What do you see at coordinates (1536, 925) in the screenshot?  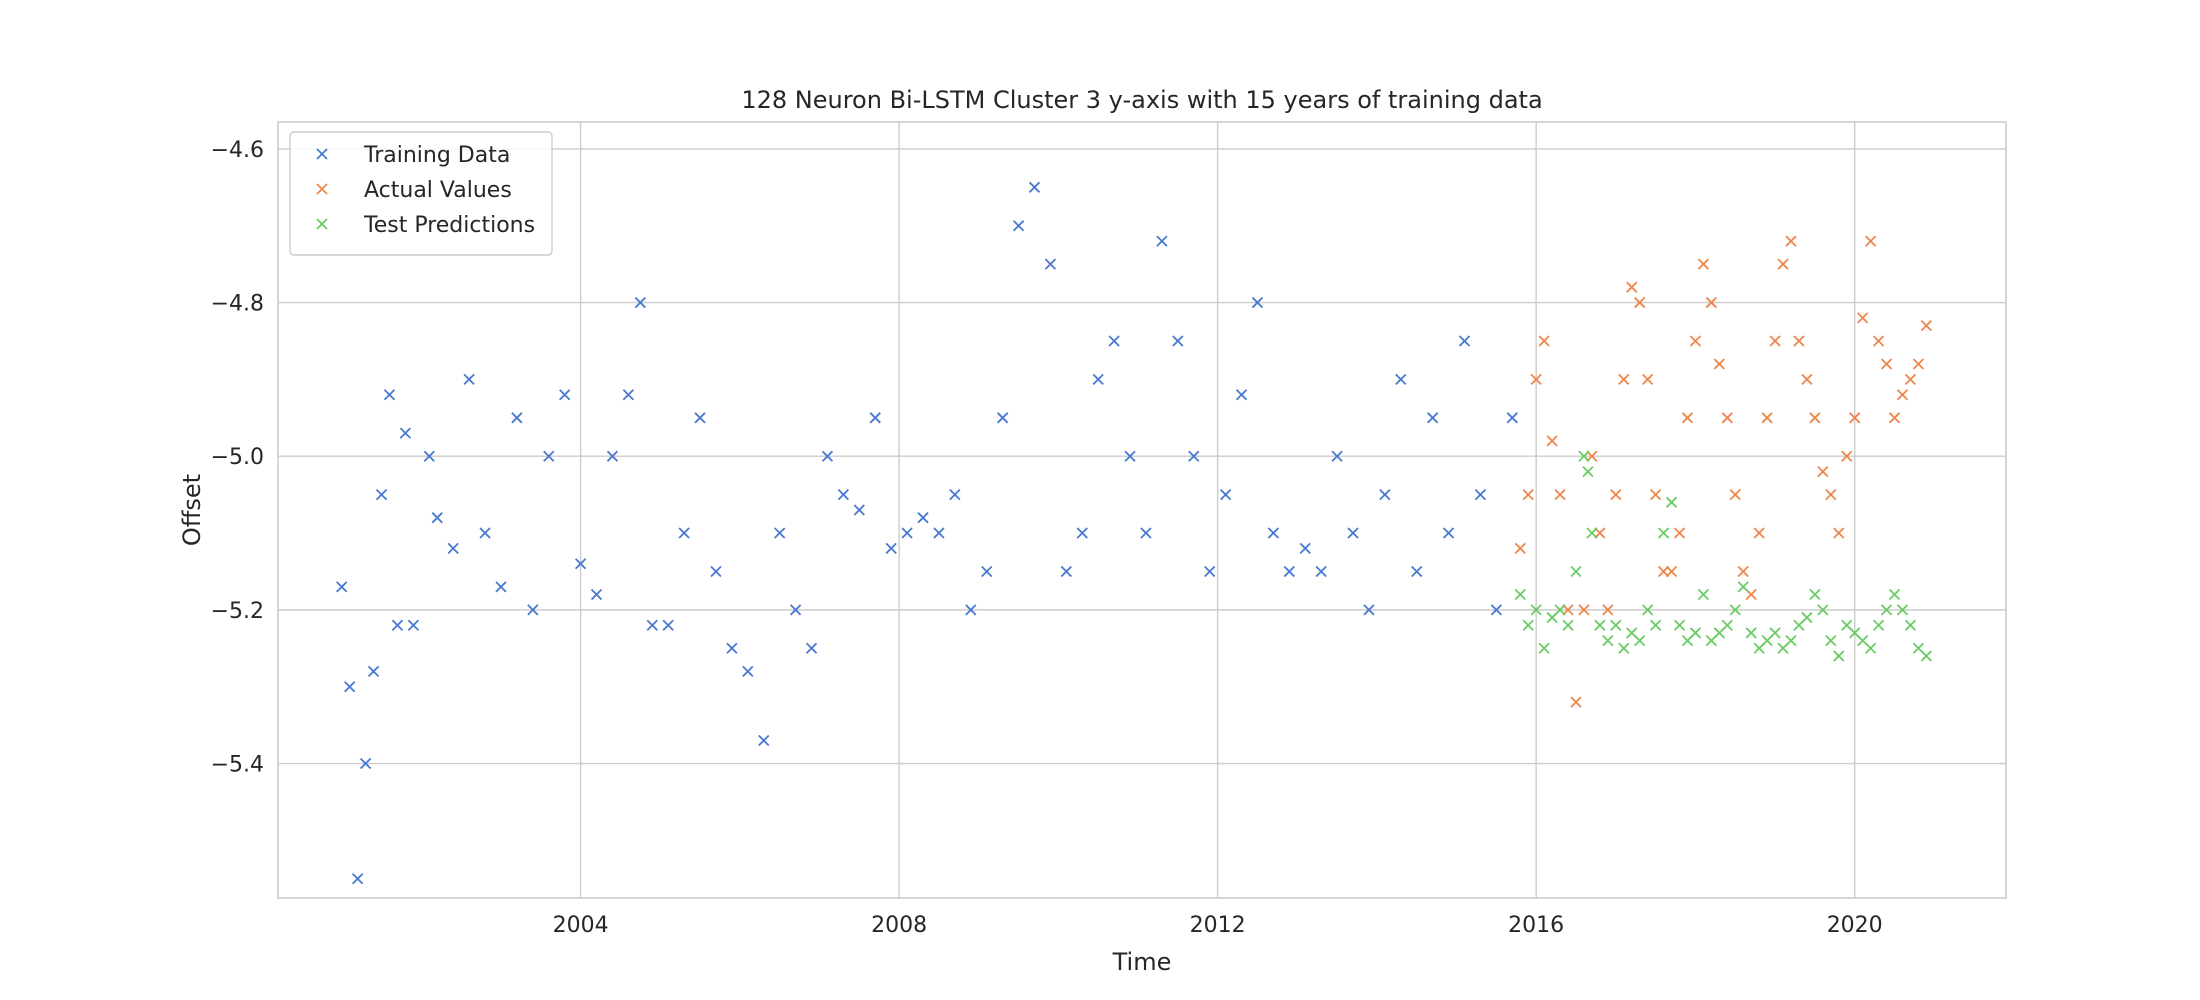 I see `x-tick-label: 2016` at bounding box center [1536, 925].